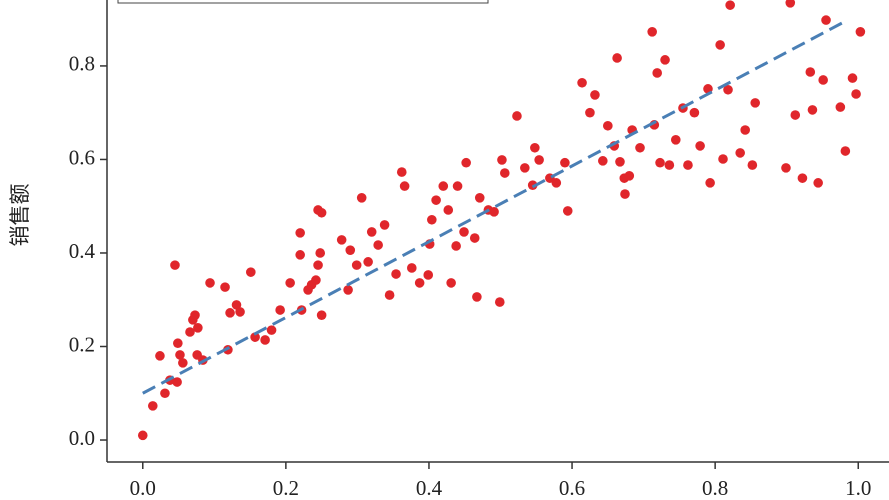 This screenshot has height=500, width=889. I want to click on x-tick-label: 0.6, so click(572, 488).